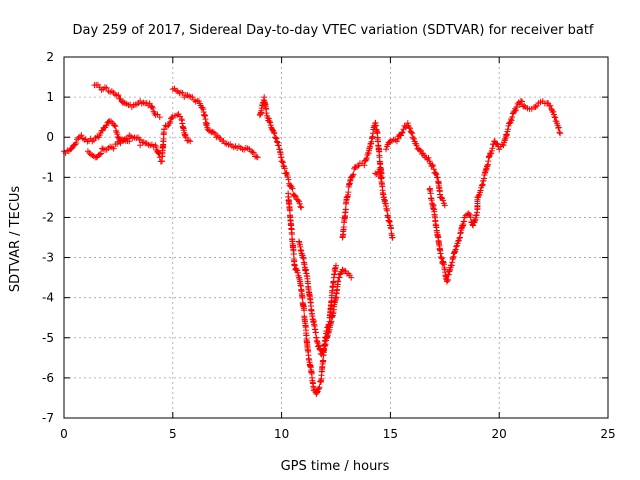  Describe the element at coordinates (48, 177) in the screenshot. I see `y-tick-label: -1` at that location.